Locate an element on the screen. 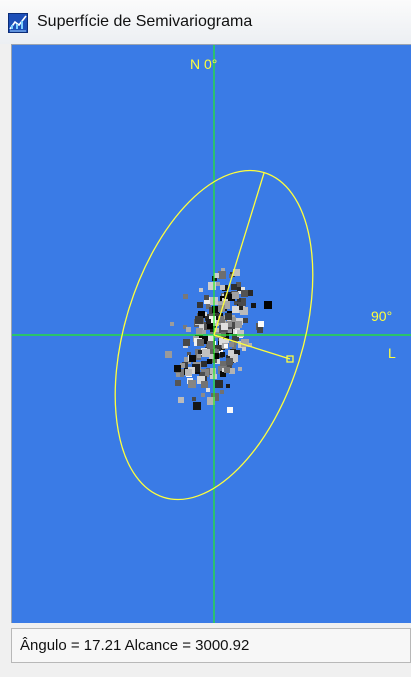  title-bar: Superfície de Semivariograma is located at coordinates (205, 22).